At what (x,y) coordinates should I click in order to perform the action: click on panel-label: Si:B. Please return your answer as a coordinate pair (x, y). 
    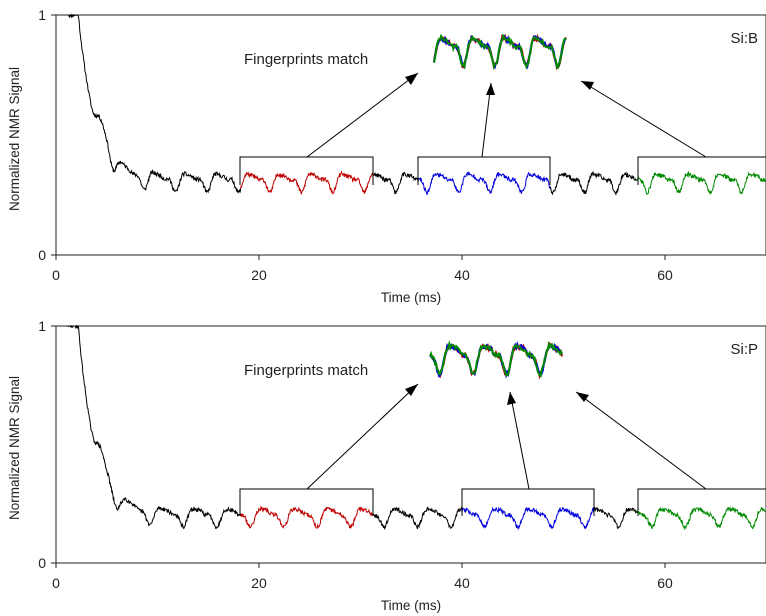
    Looking at the image, I should click on (744, 38).